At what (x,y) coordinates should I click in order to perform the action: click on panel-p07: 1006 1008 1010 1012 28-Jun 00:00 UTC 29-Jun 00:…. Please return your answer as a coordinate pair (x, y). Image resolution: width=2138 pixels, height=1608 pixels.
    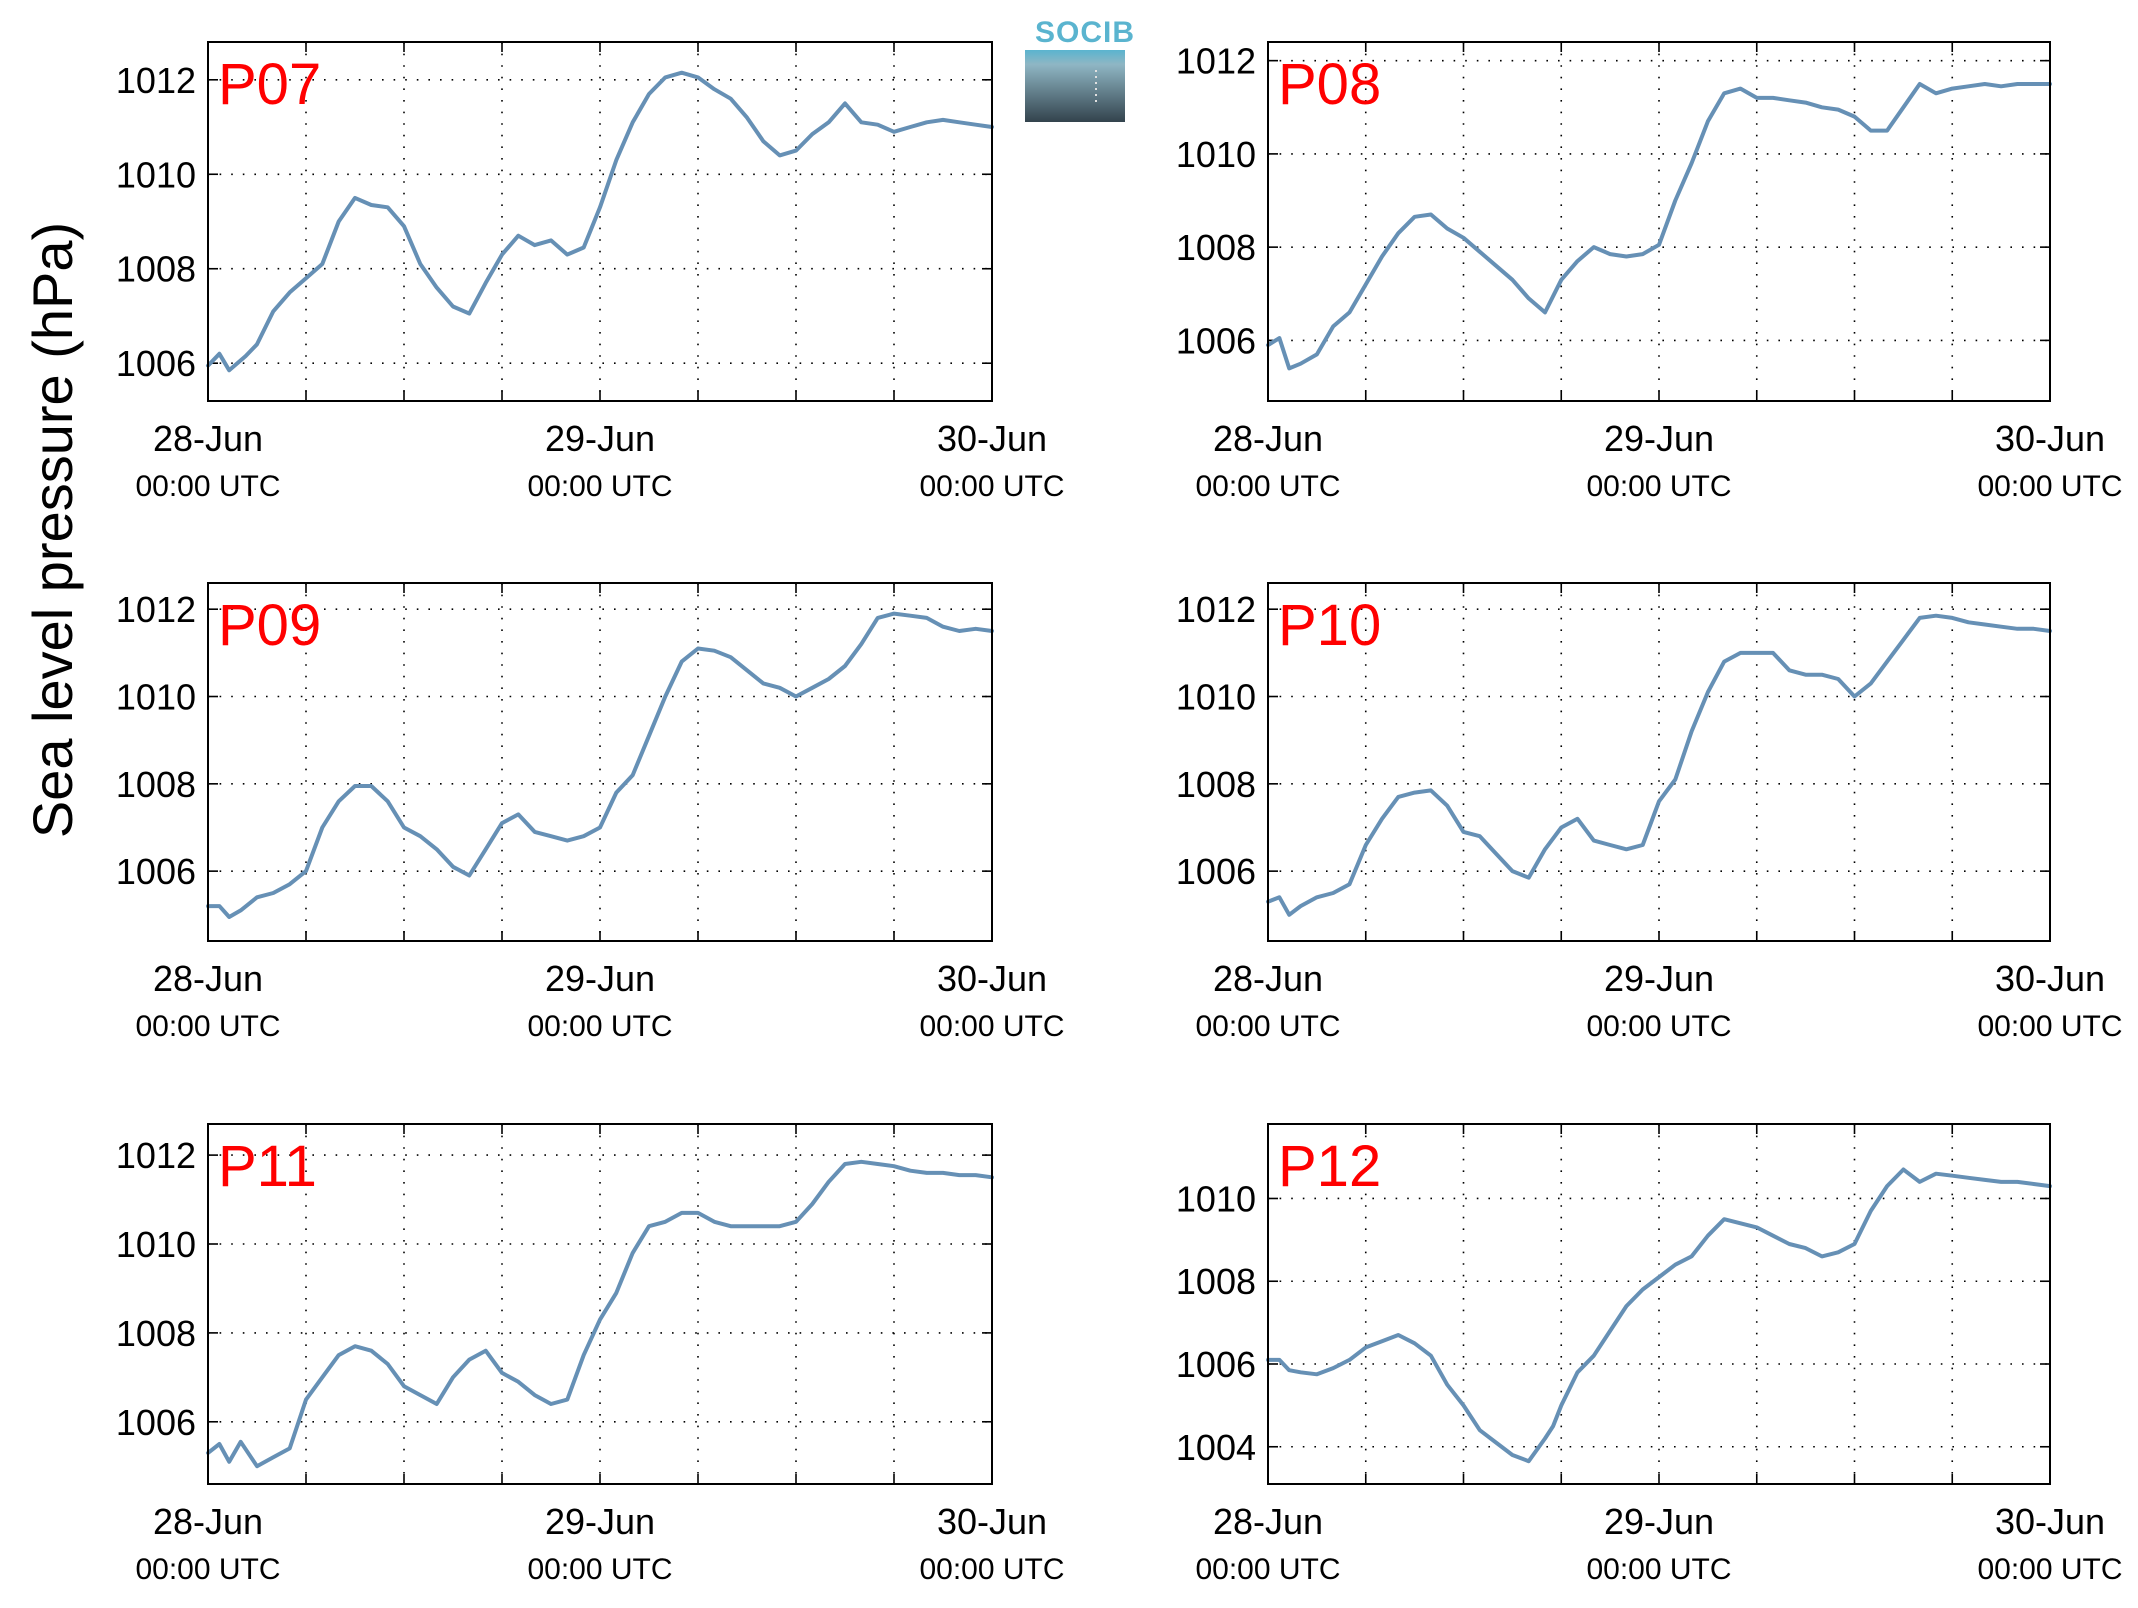
    Looking at the image, I should click on (590, 272).